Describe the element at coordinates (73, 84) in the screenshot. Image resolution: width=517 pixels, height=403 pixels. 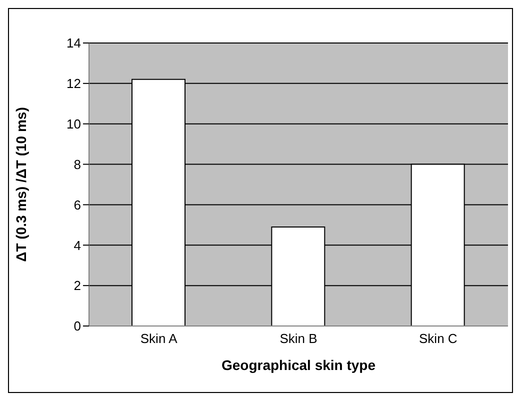
I see `y-tick-label: 12` at that location.